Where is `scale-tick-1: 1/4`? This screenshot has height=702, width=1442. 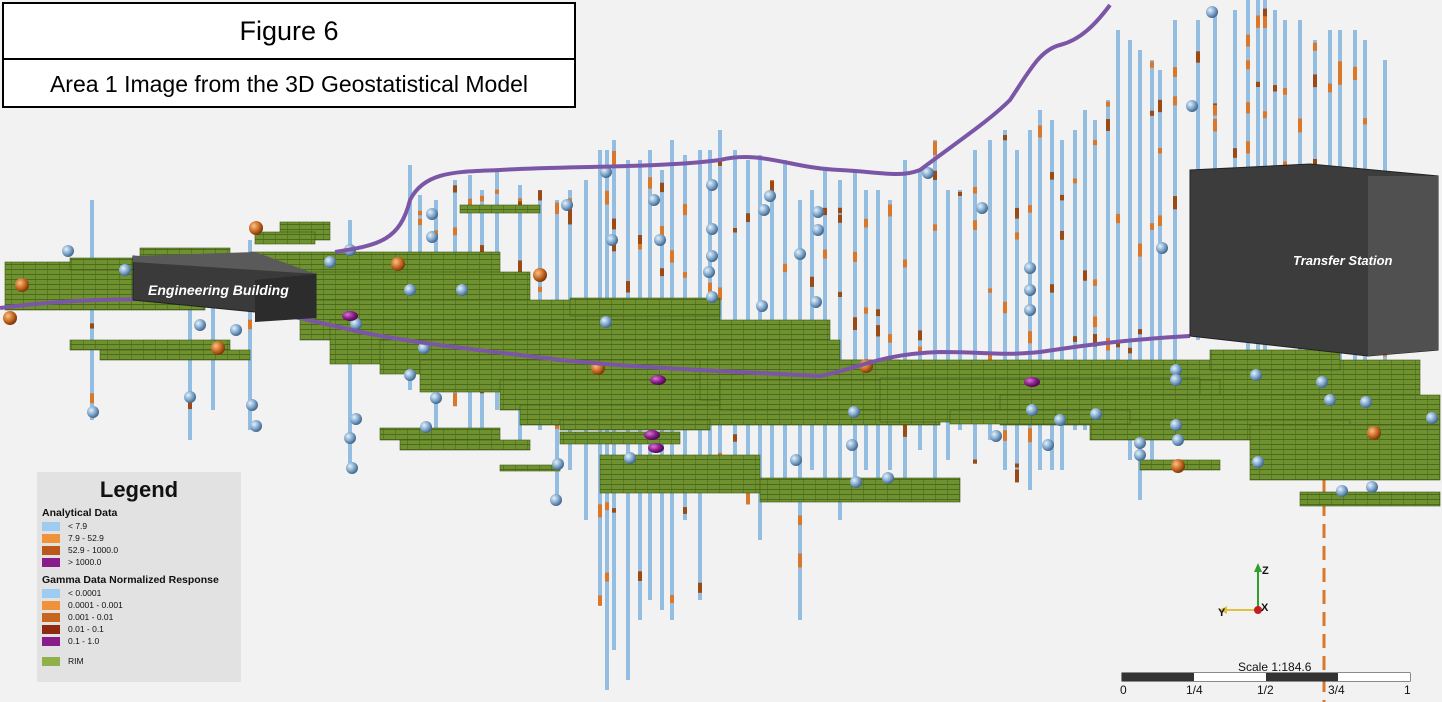 scale-tick-1: 1/4 is located at coordinates (1194, 690).